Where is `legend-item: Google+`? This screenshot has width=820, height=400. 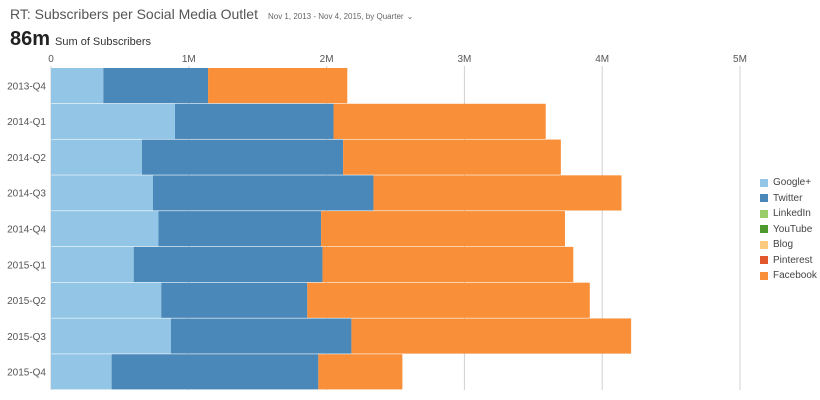
legend-item: Google+ is located at coordinates (788, 183).